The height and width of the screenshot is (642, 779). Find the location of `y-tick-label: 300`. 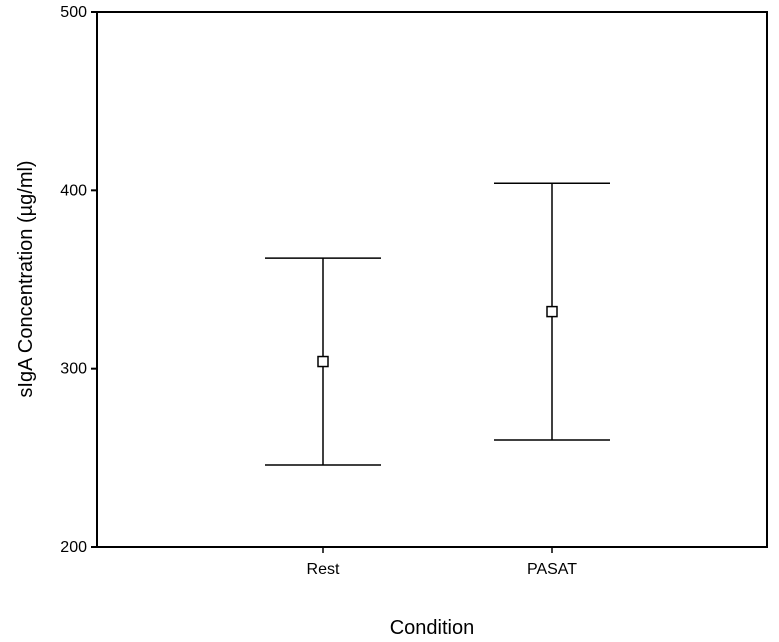

y-tick-label: 300 is located at coordinates (73, 369).